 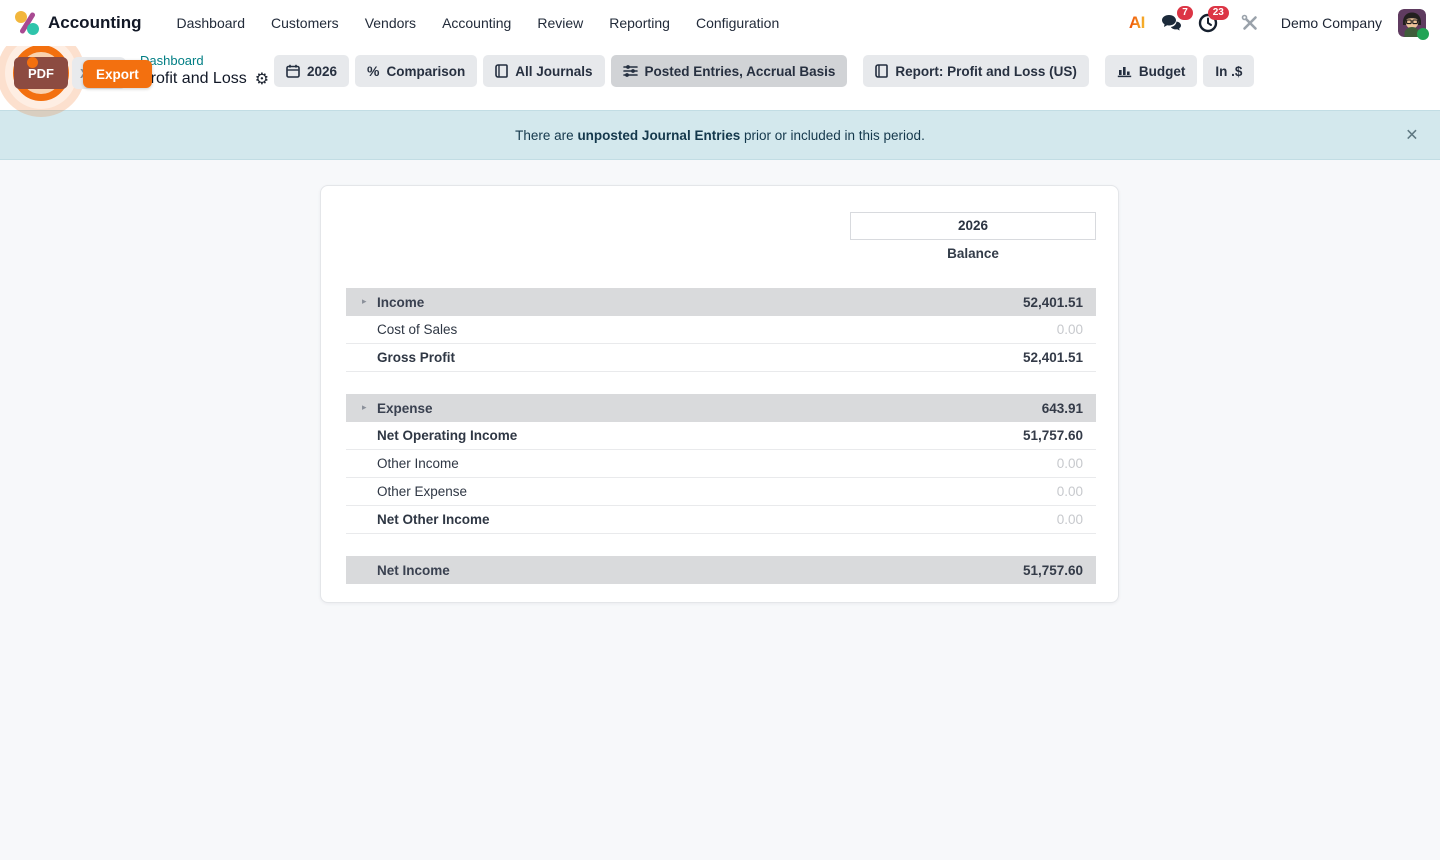 What do you see at coordinates (390, 23) in the screenshot?
I see `nav-item-vendors: Vendors` at bounding box center [390, 23].